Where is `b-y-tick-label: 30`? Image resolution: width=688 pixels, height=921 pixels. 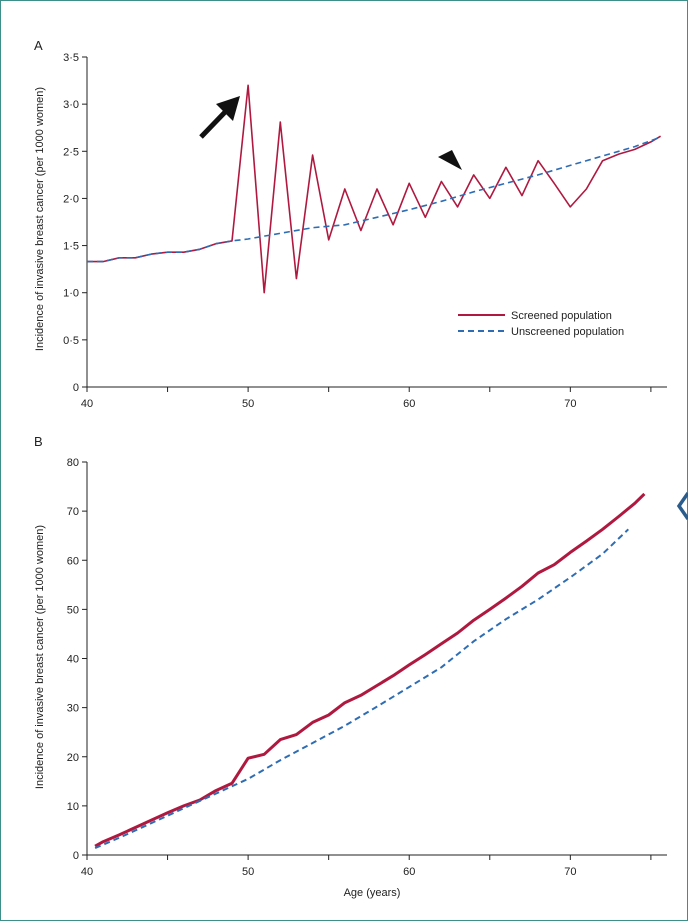 b-y-tick-label: 30 is located at coordinates (73, 709).